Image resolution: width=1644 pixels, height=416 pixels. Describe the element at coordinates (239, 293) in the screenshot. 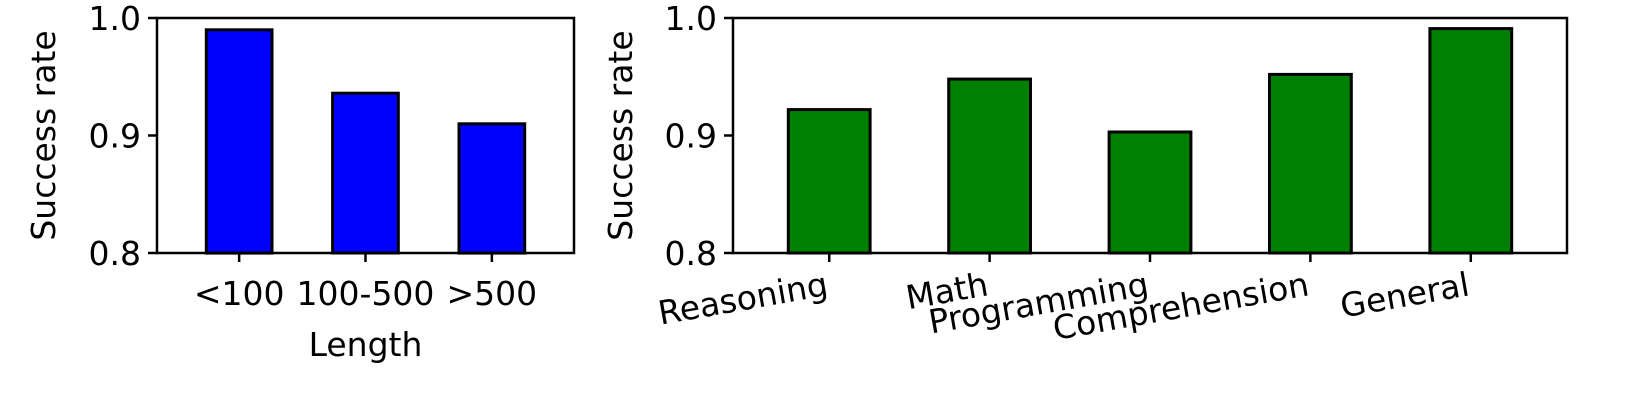

I see `x-tick-label: <100` at that location.